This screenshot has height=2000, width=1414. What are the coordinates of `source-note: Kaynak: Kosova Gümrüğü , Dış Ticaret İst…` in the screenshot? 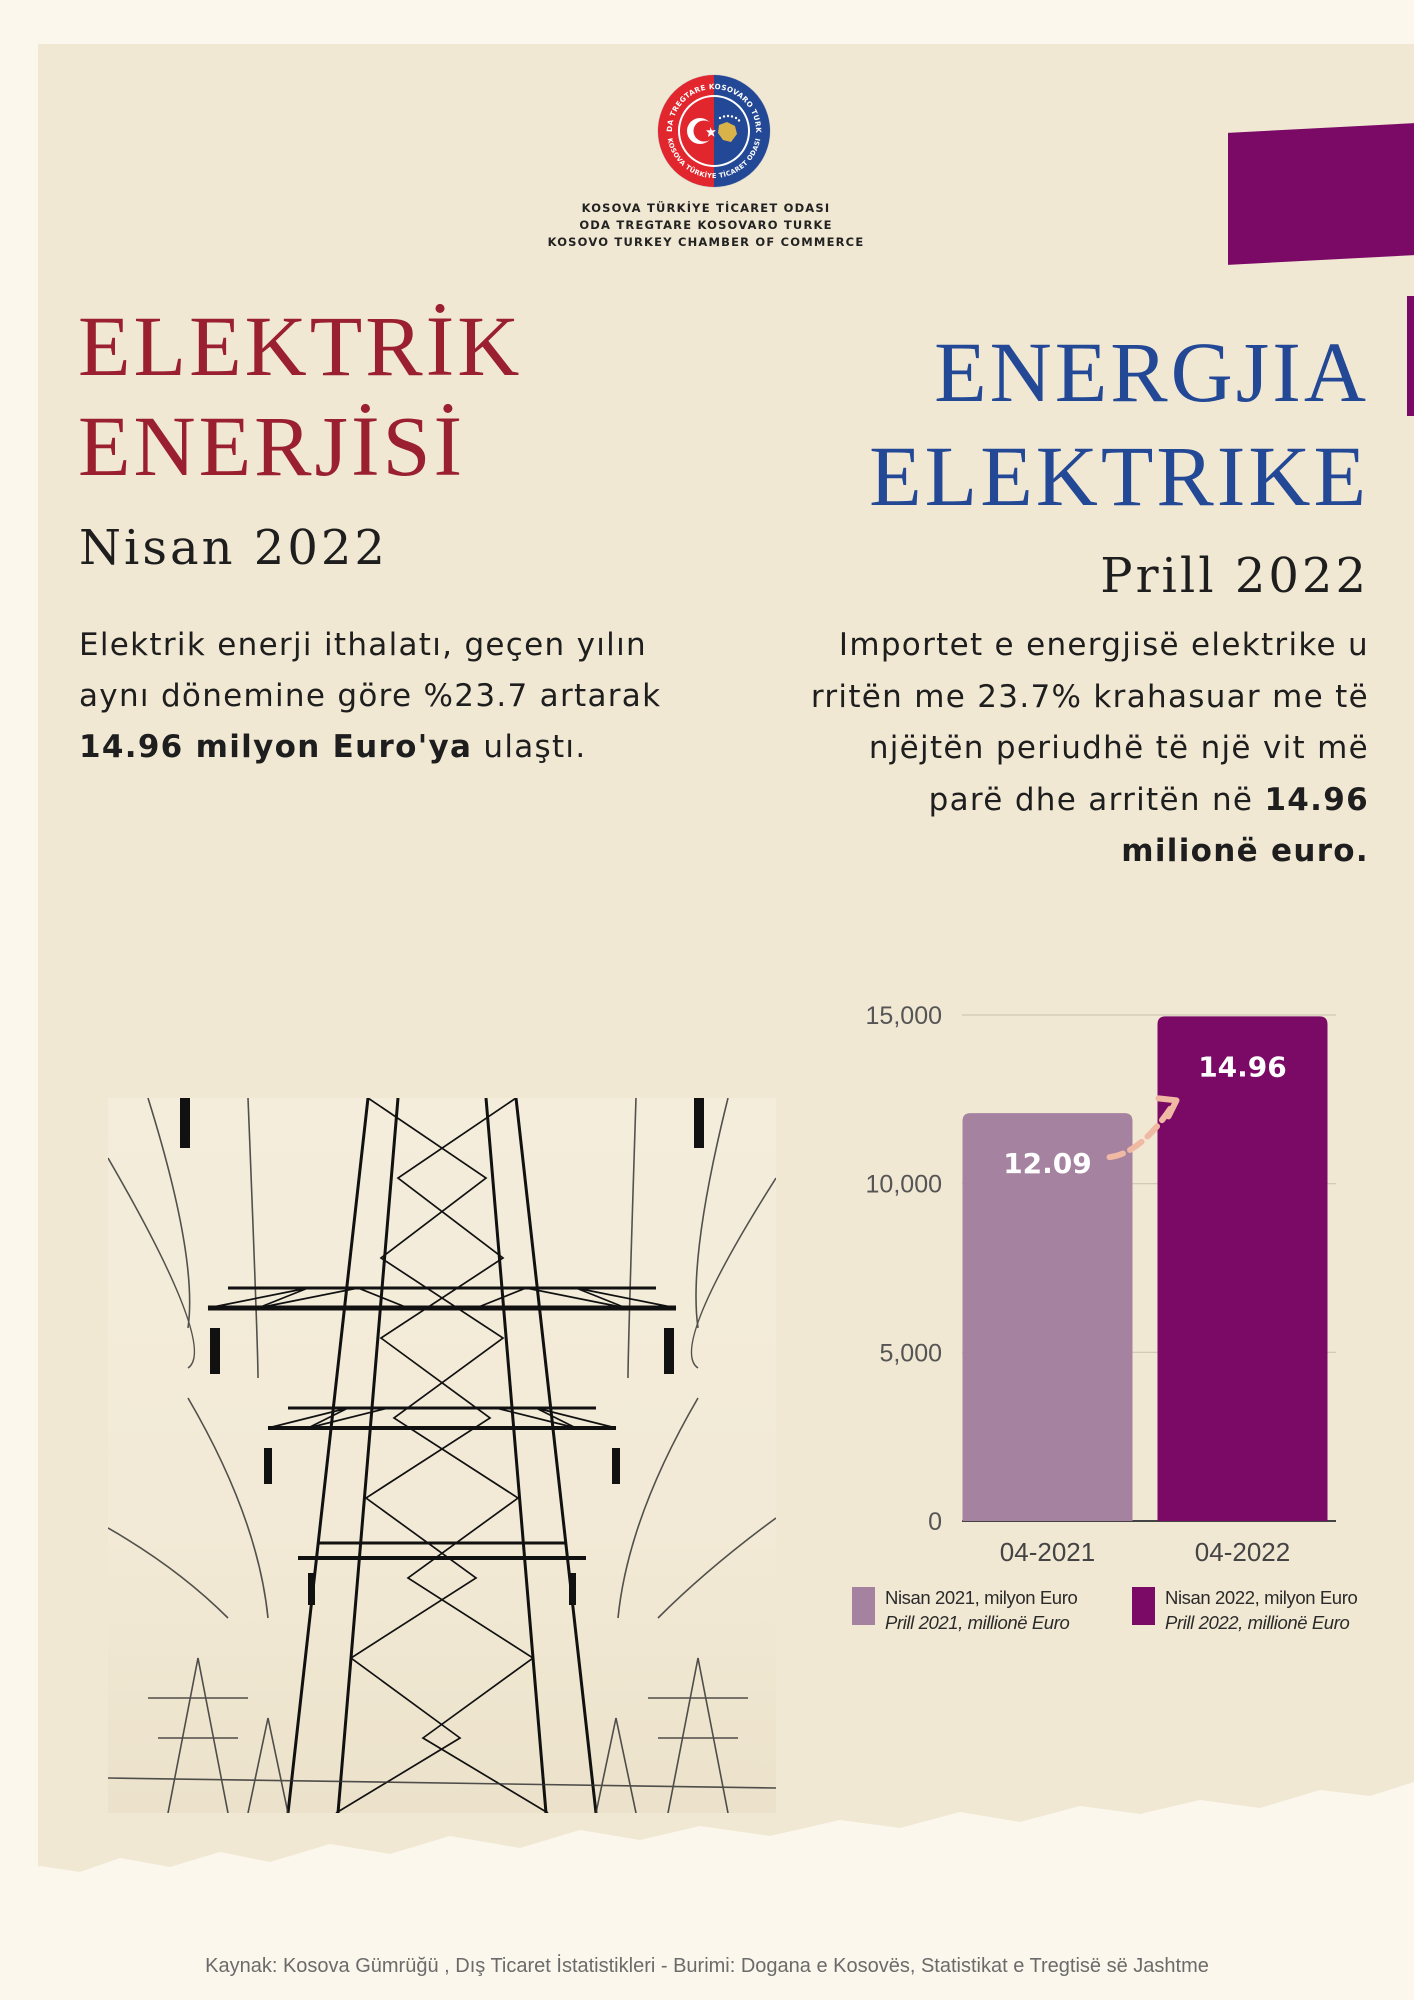 It's located at (707, 1966).